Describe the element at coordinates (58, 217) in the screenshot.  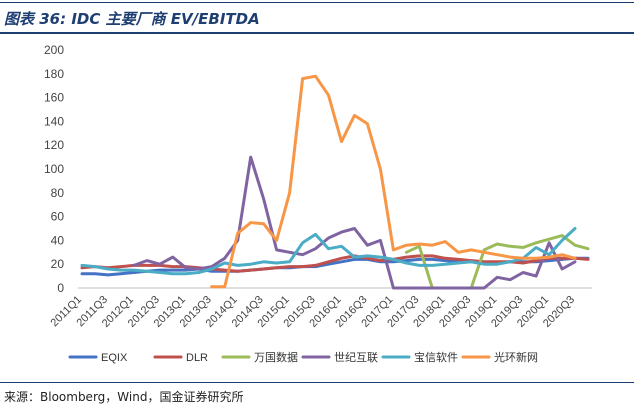
I see `y-tick-label: 60` at that location.